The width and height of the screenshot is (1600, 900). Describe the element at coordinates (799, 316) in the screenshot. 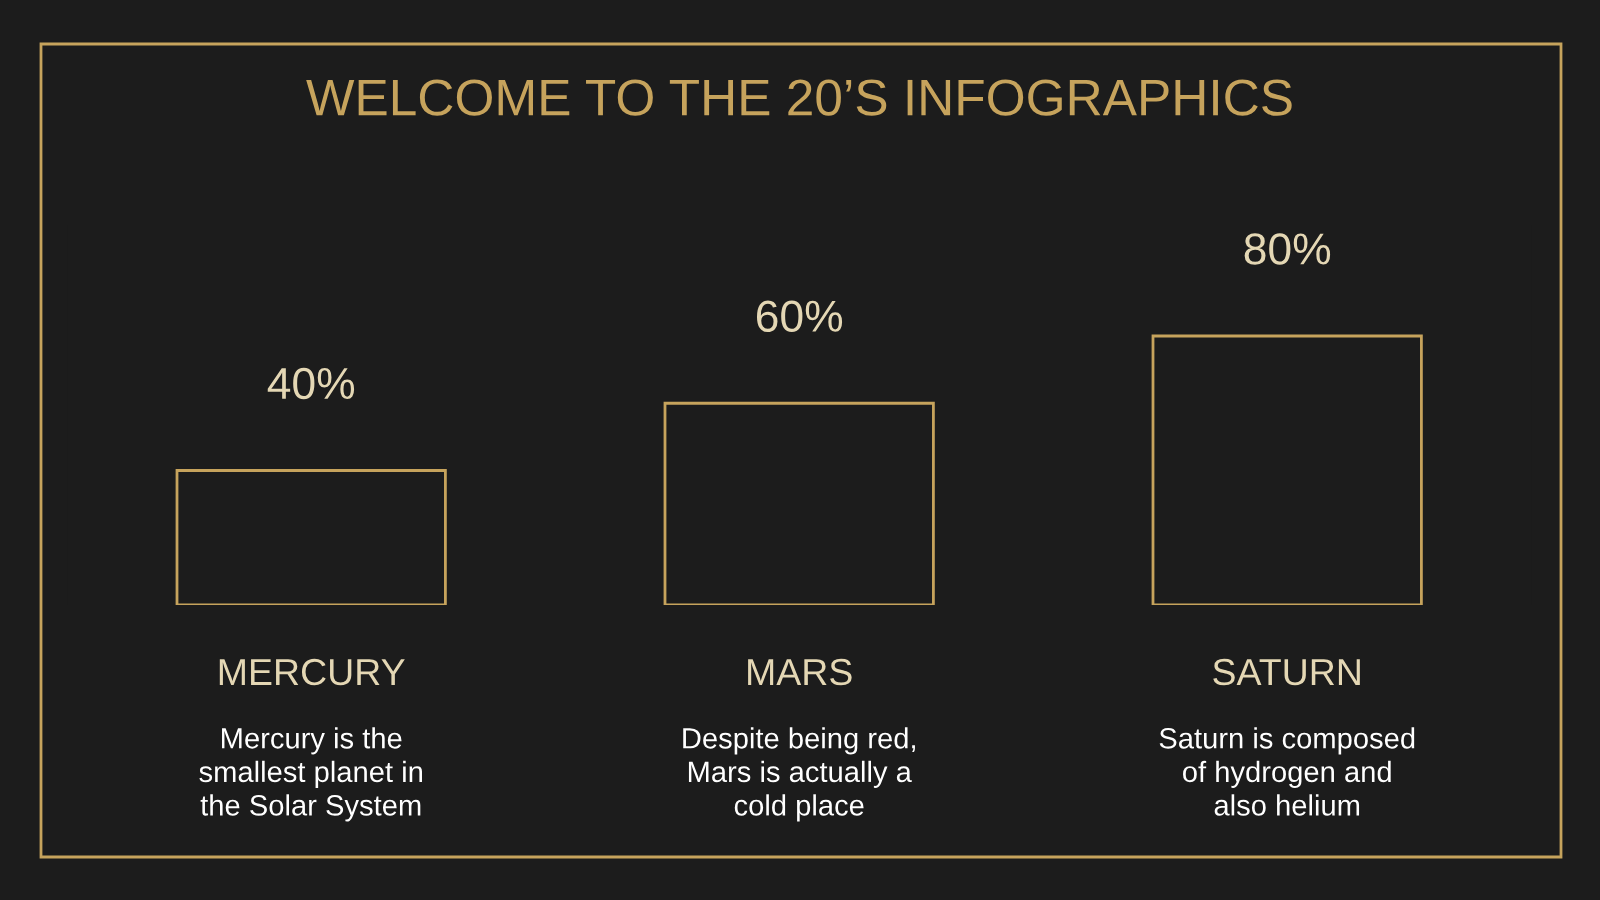

I see `data-label: 60%` at that location.